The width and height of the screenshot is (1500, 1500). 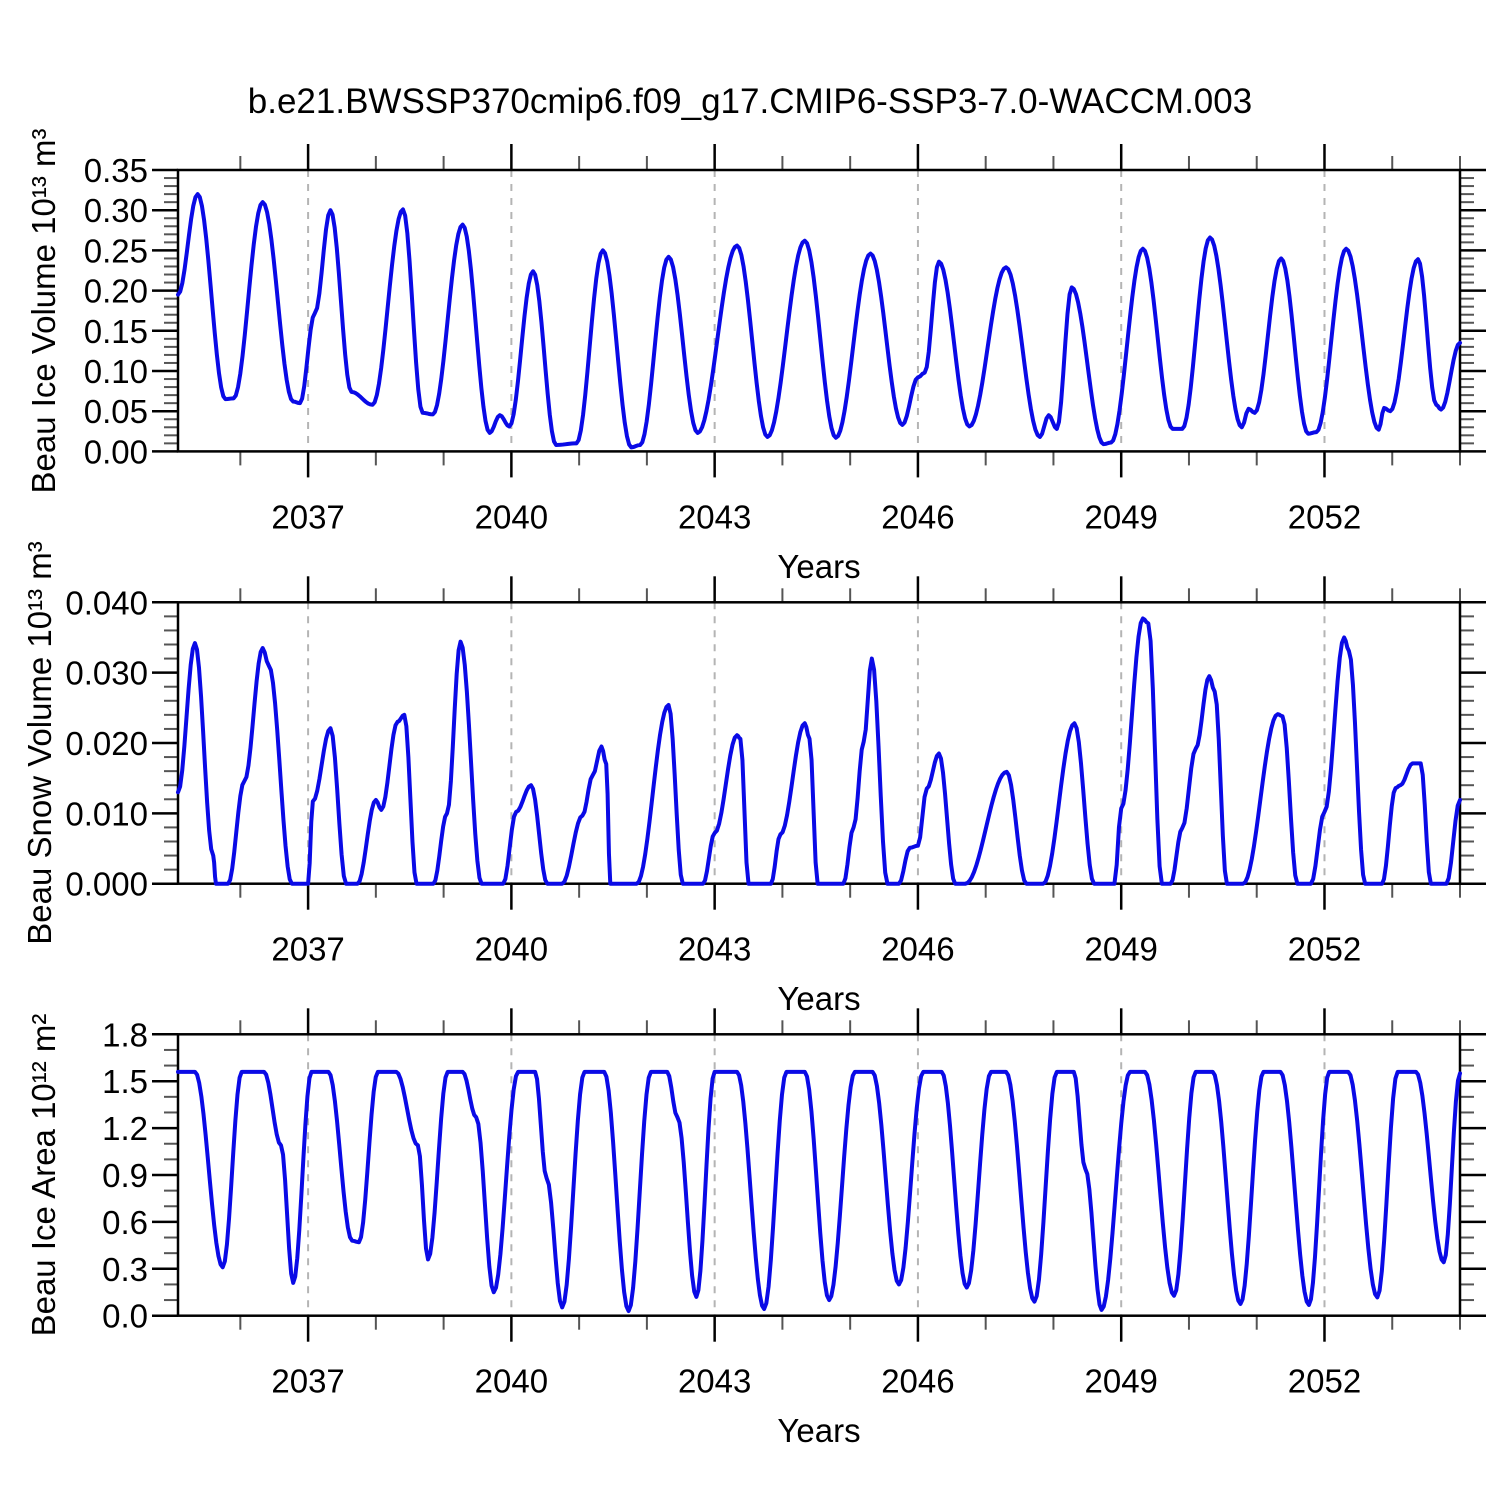 What do you see at coordinates (125, 1128) in the screenshot?
I see `y-tick-label: 1.2` at bounding box center [125, 1128].